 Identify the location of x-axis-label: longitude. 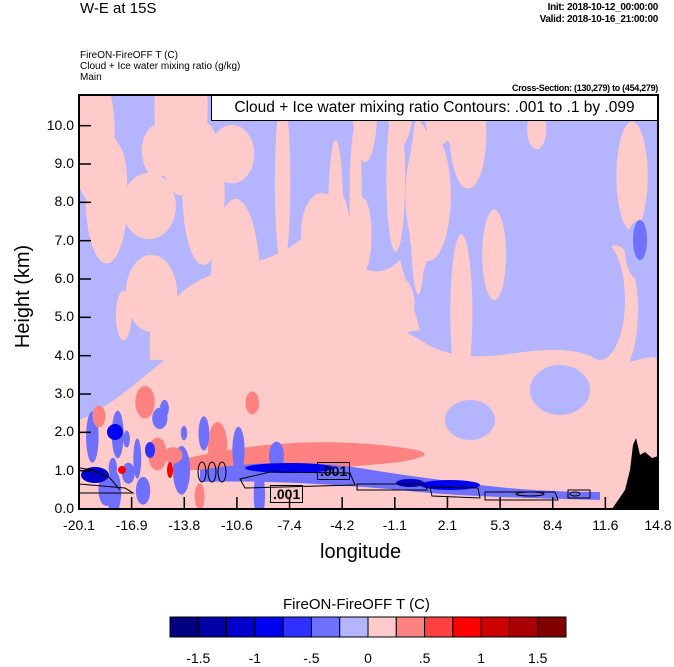
(361, 552).